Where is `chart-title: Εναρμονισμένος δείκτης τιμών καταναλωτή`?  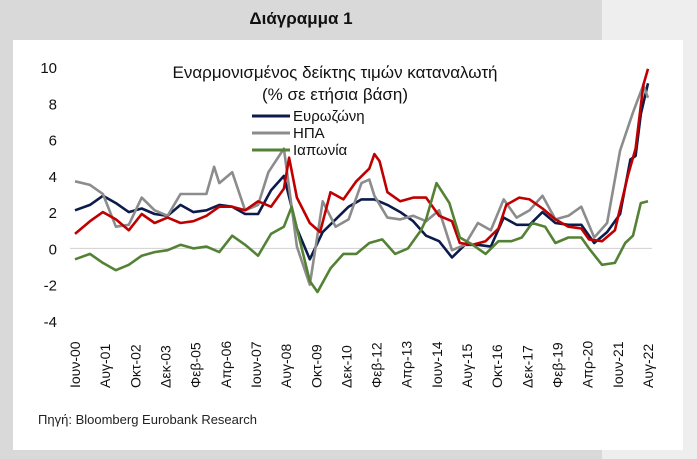 chart-title: Εναρμονισμένος δείκτης τιμών καταναλωτή is located at coordinates (335, 72).